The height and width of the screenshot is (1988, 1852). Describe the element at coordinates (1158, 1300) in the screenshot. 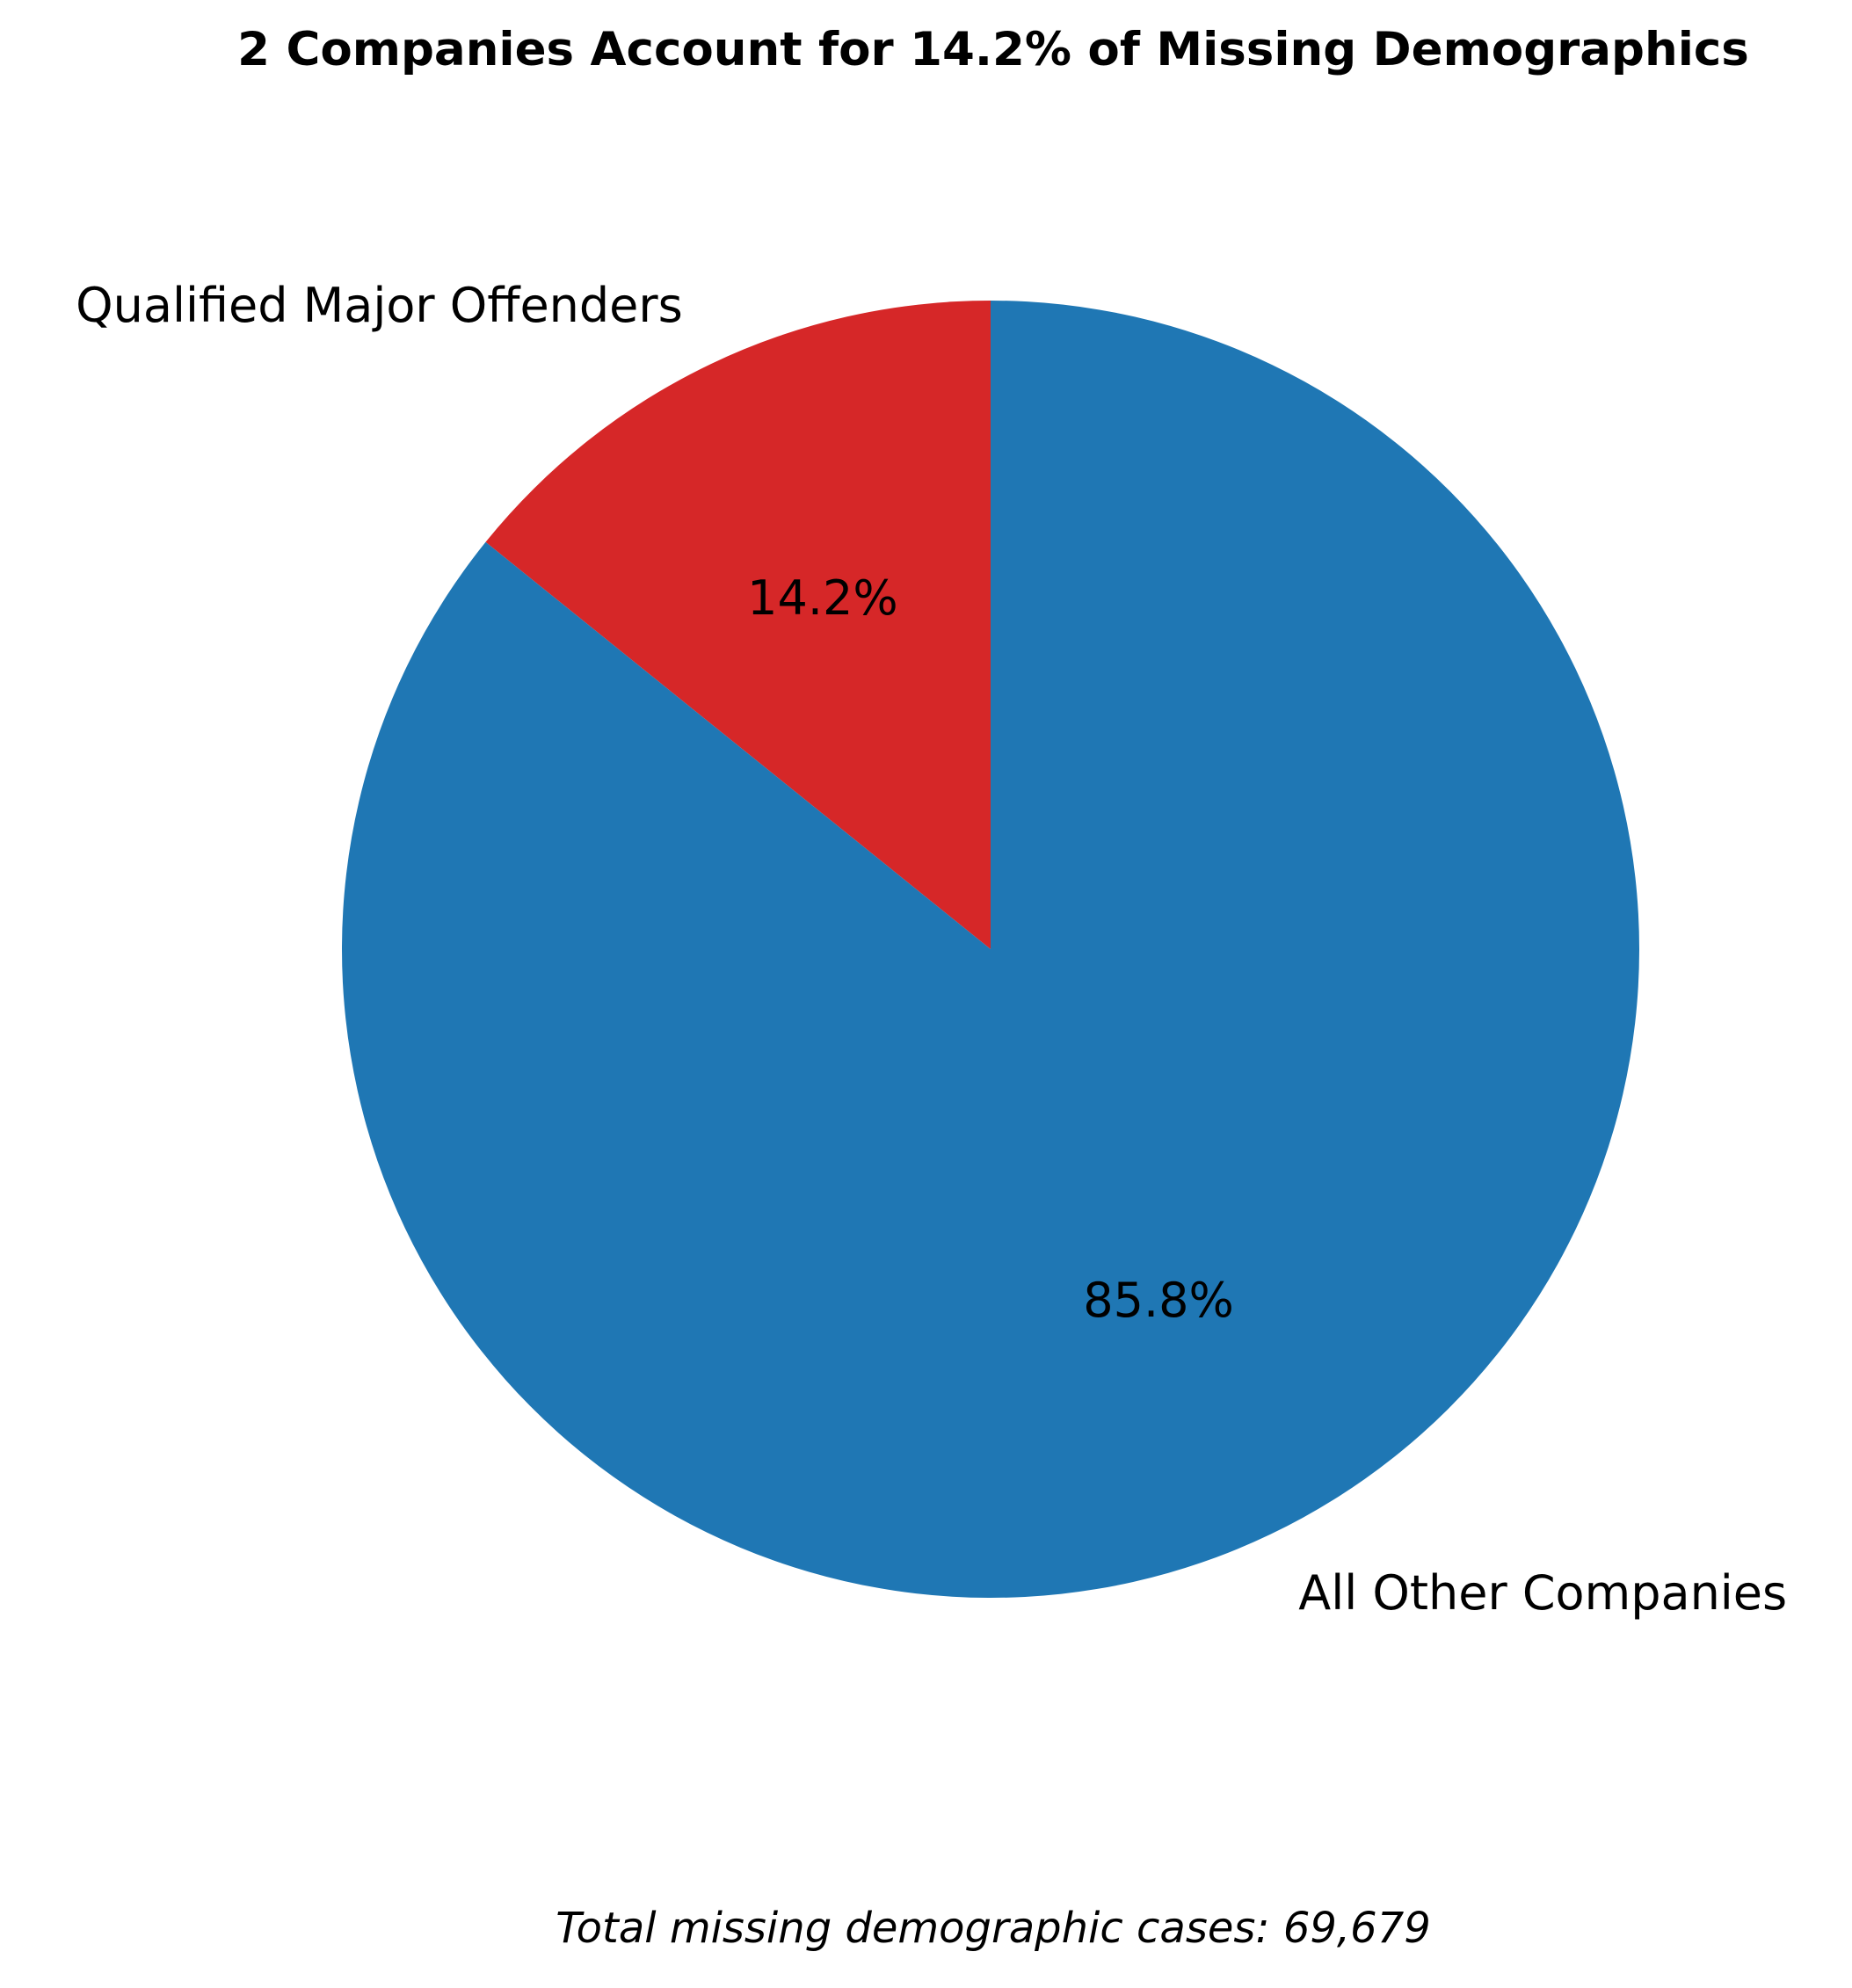

I see `pct-label-all-other-companies: 85.8%` at that location.